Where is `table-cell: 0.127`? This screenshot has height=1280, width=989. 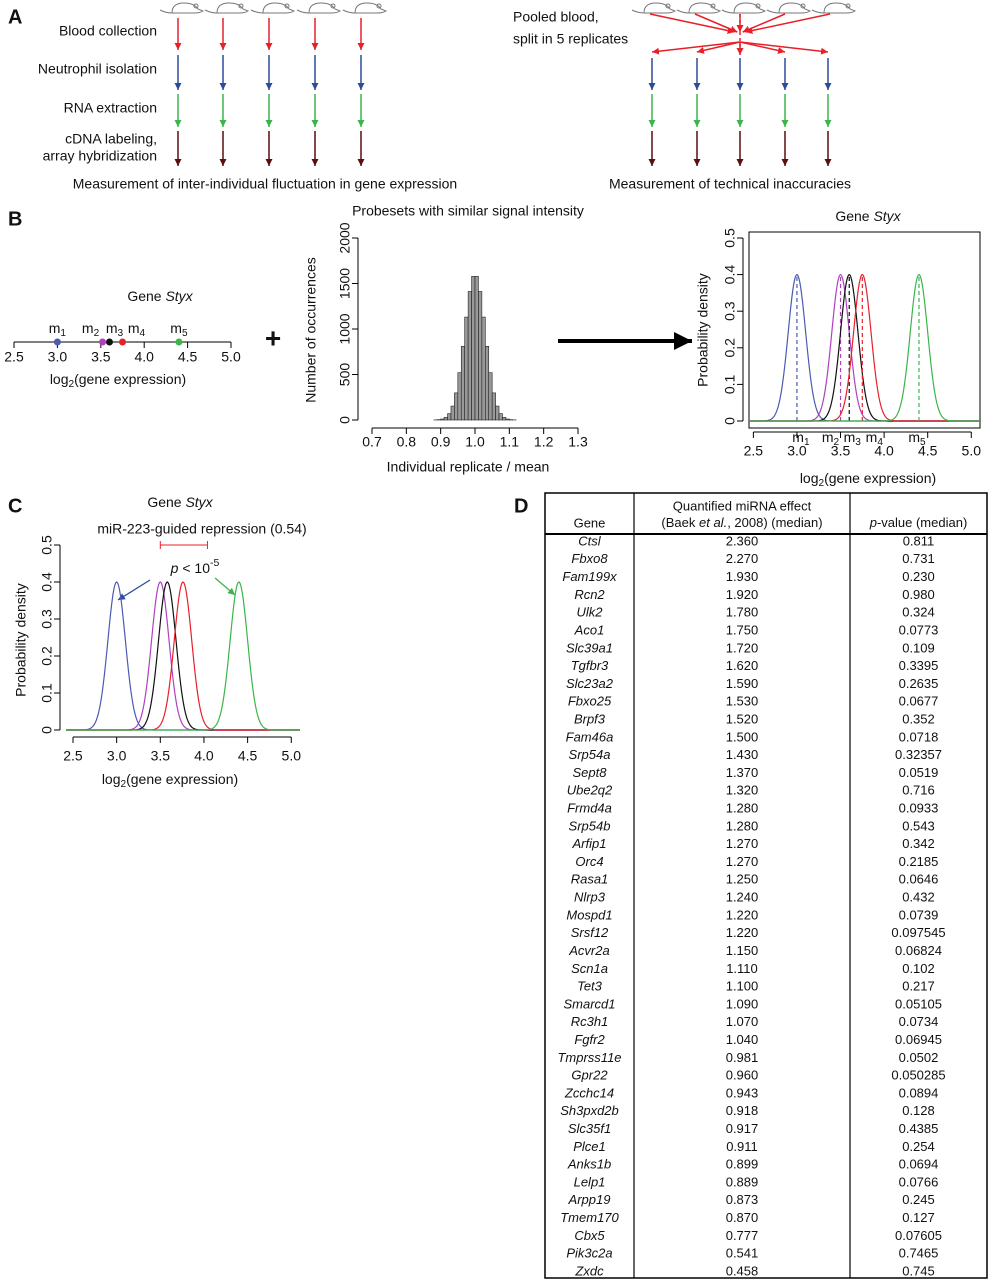 table-cell: 0.127 is located at coordinates (918, 1217).